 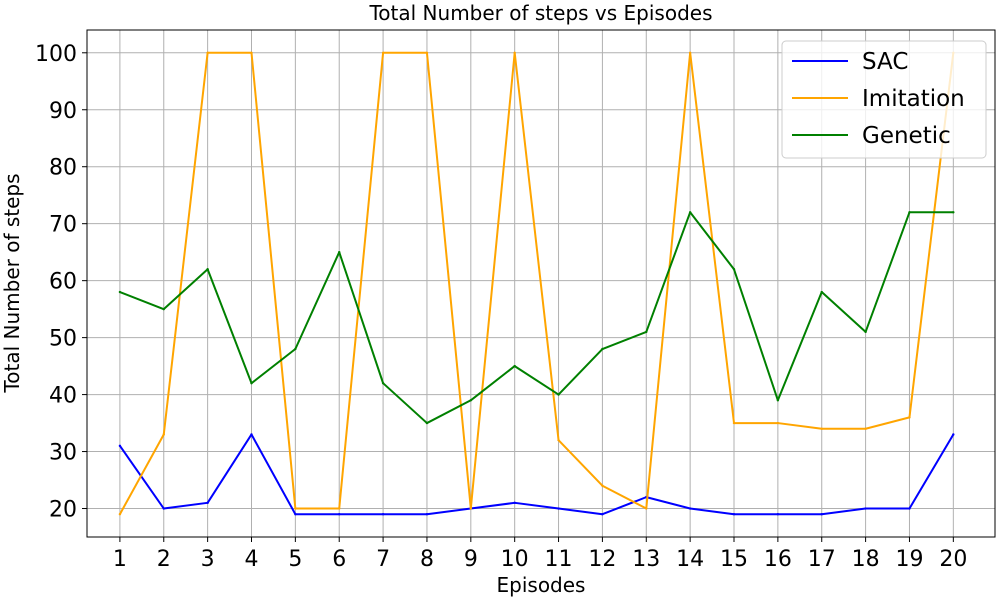 I want to click on y-tick-label: 20, so click(x=63, y=510).